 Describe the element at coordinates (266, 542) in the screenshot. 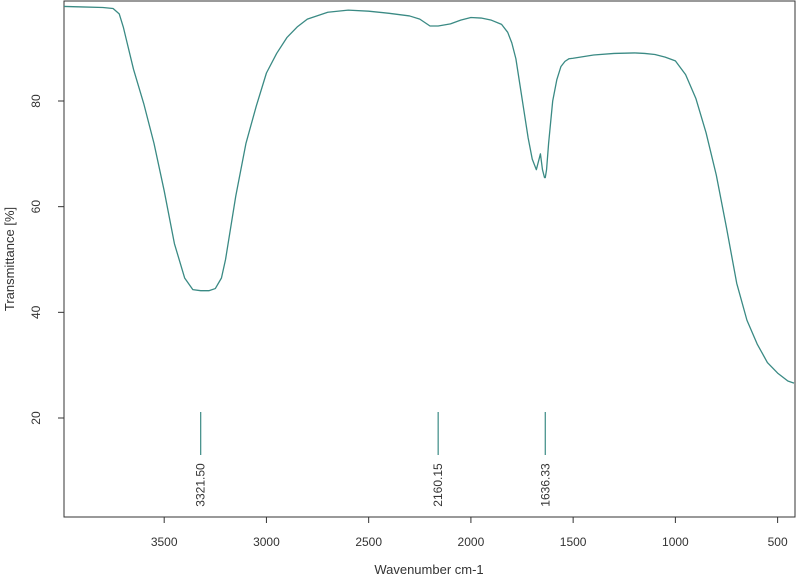

I see `x-tick-label: 3000` at that location.